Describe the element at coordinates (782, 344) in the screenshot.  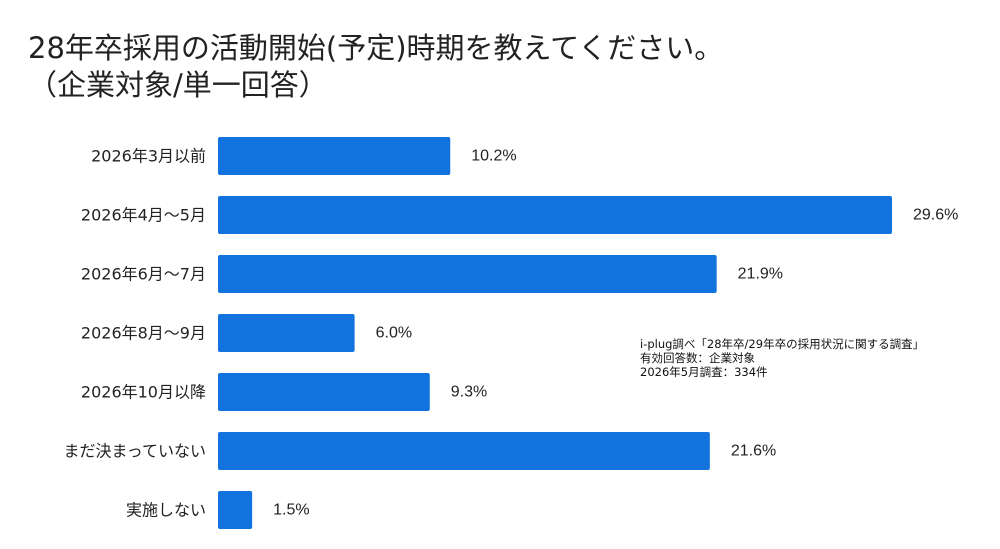
I see `survey-note-source: i-plug調べ「28年卒/29年卒の採用状況に関する調査」` at that location.